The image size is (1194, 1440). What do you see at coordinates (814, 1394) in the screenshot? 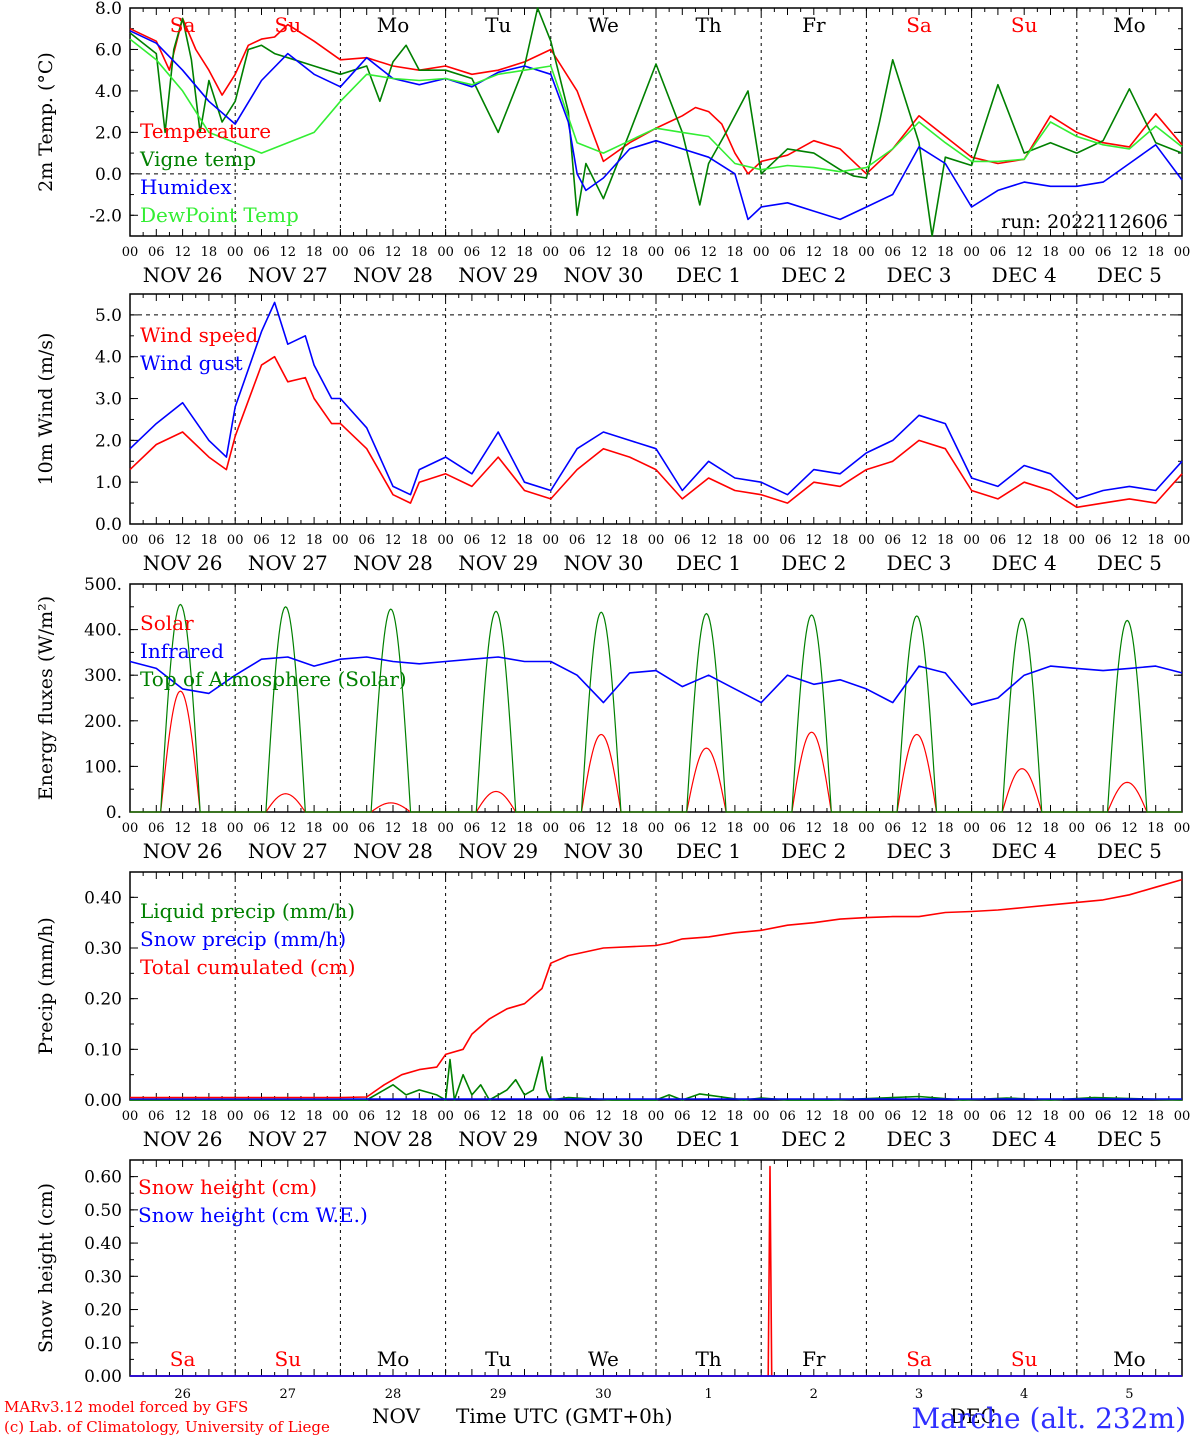
I see `day-number: 2` at bounding box center [814, 1394].